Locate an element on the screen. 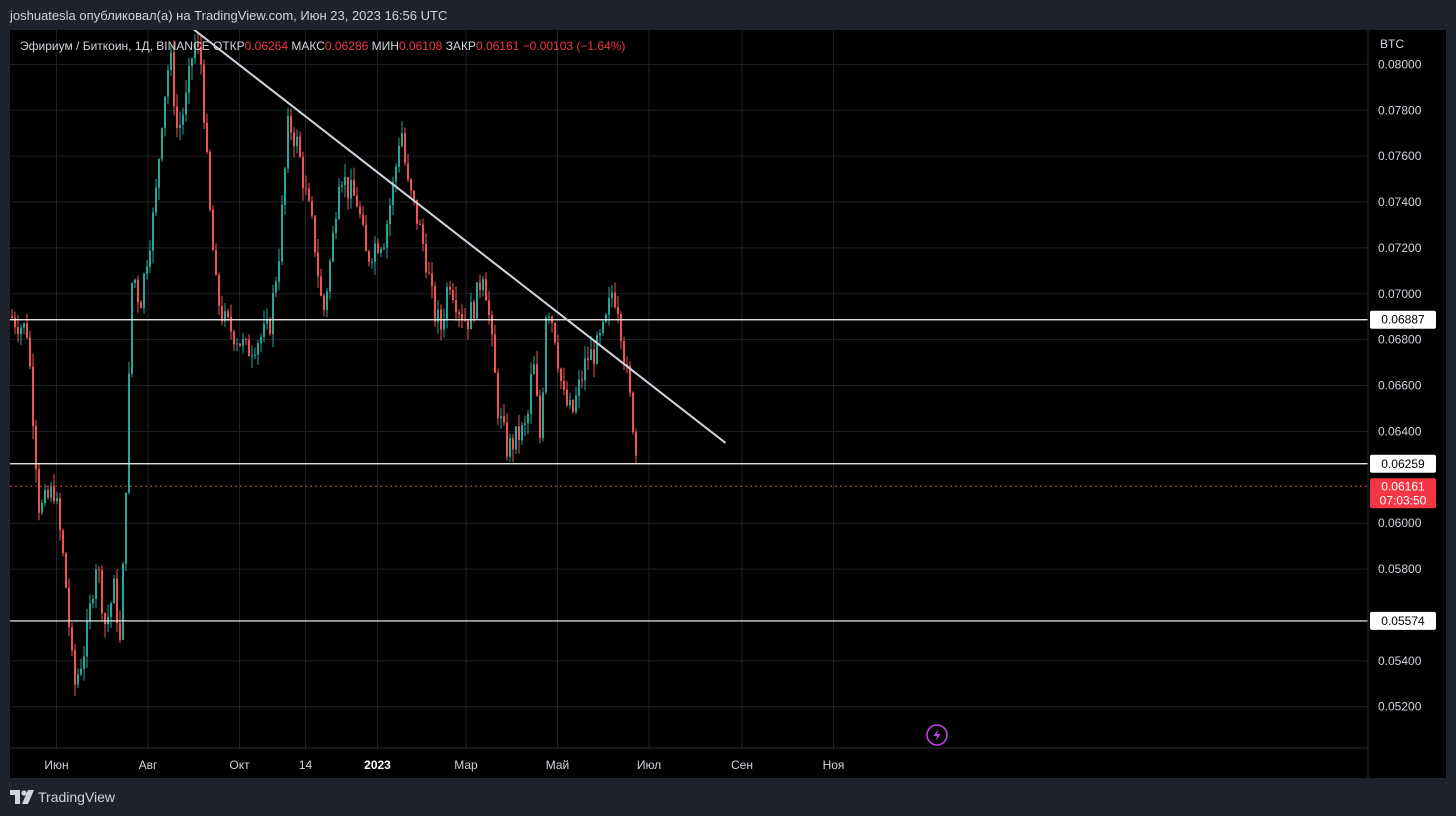  lightning-icon is located at coordinates (937, 735).